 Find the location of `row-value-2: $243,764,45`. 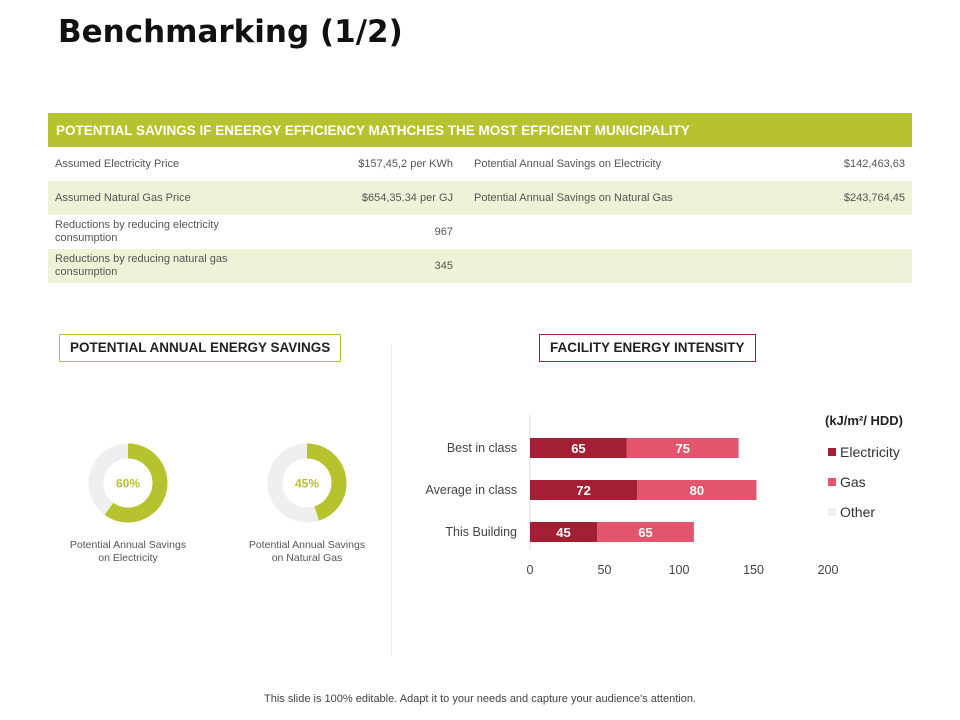

row-value-2: $243,764,45 is located at coordinates (836, 198).